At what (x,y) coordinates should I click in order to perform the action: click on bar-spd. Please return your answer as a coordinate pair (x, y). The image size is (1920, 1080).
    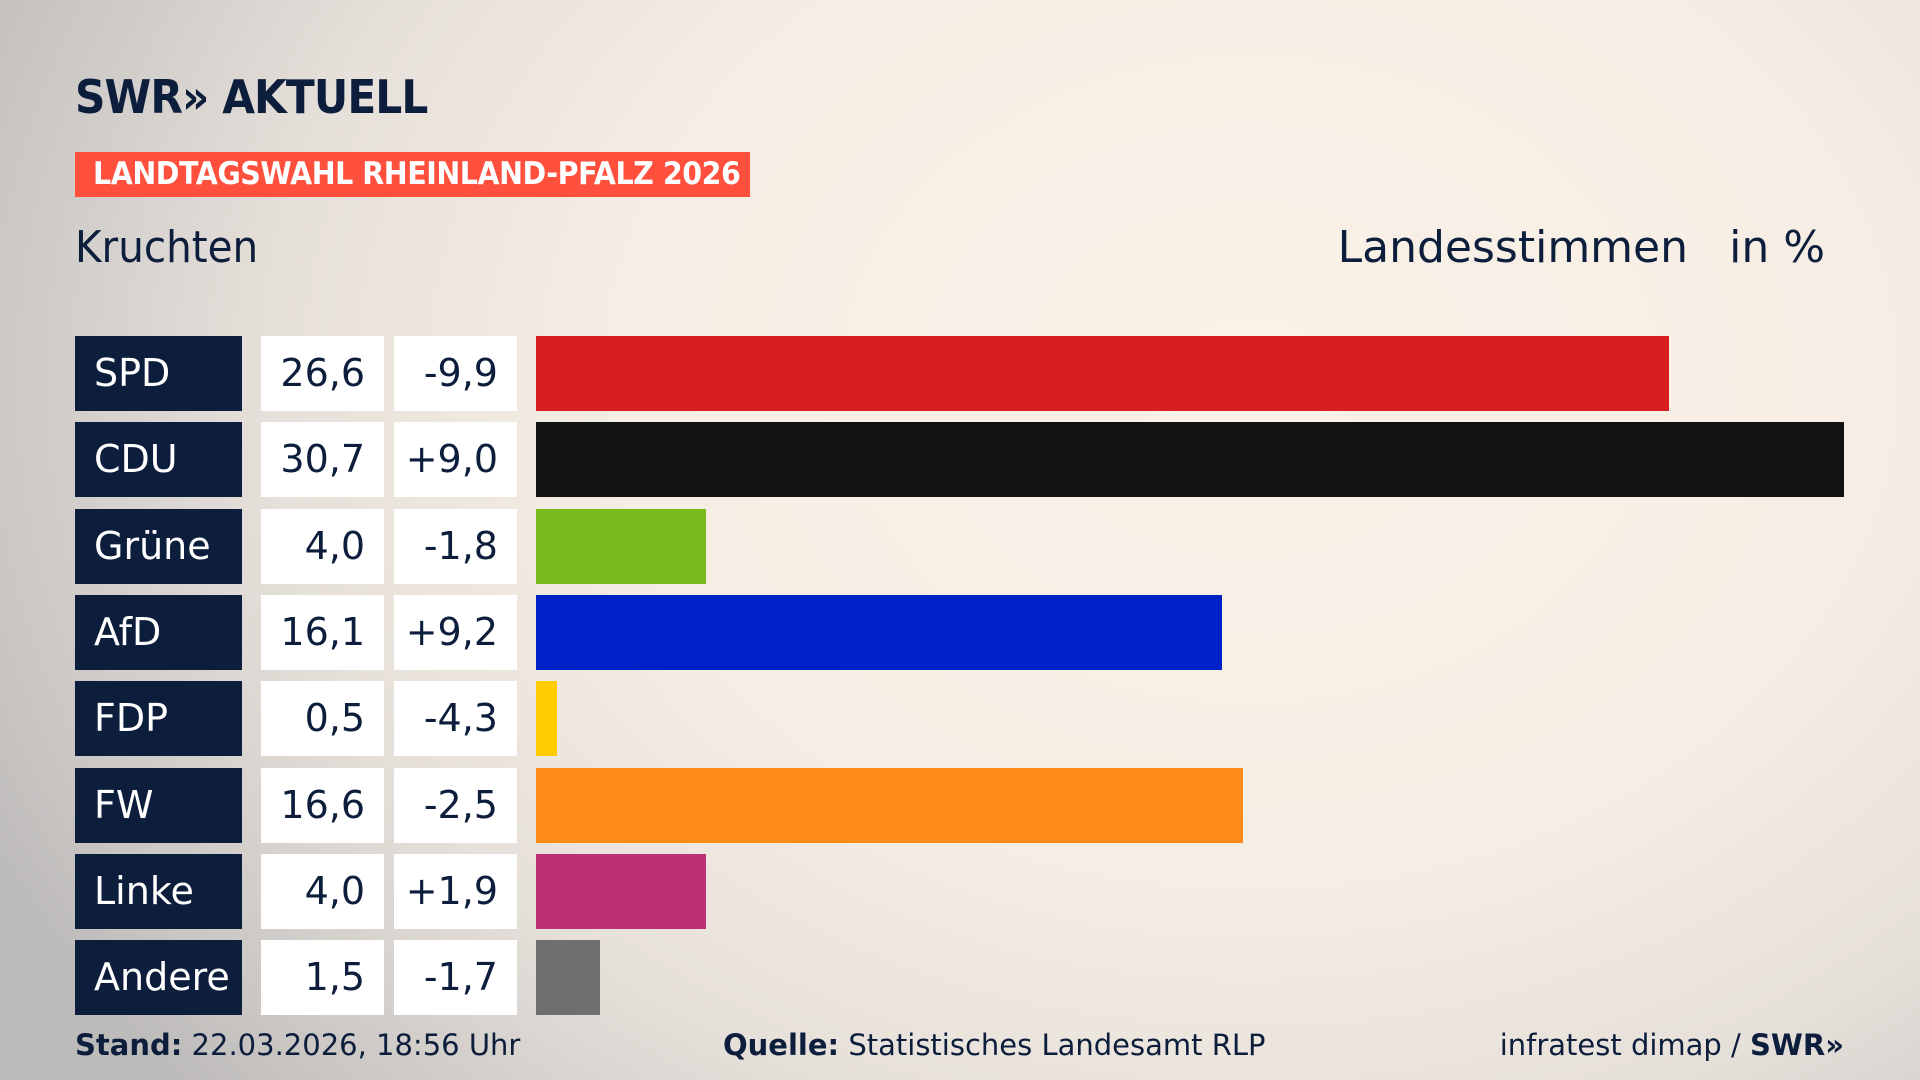
    Looking at the image, I should click on (1103, 373).